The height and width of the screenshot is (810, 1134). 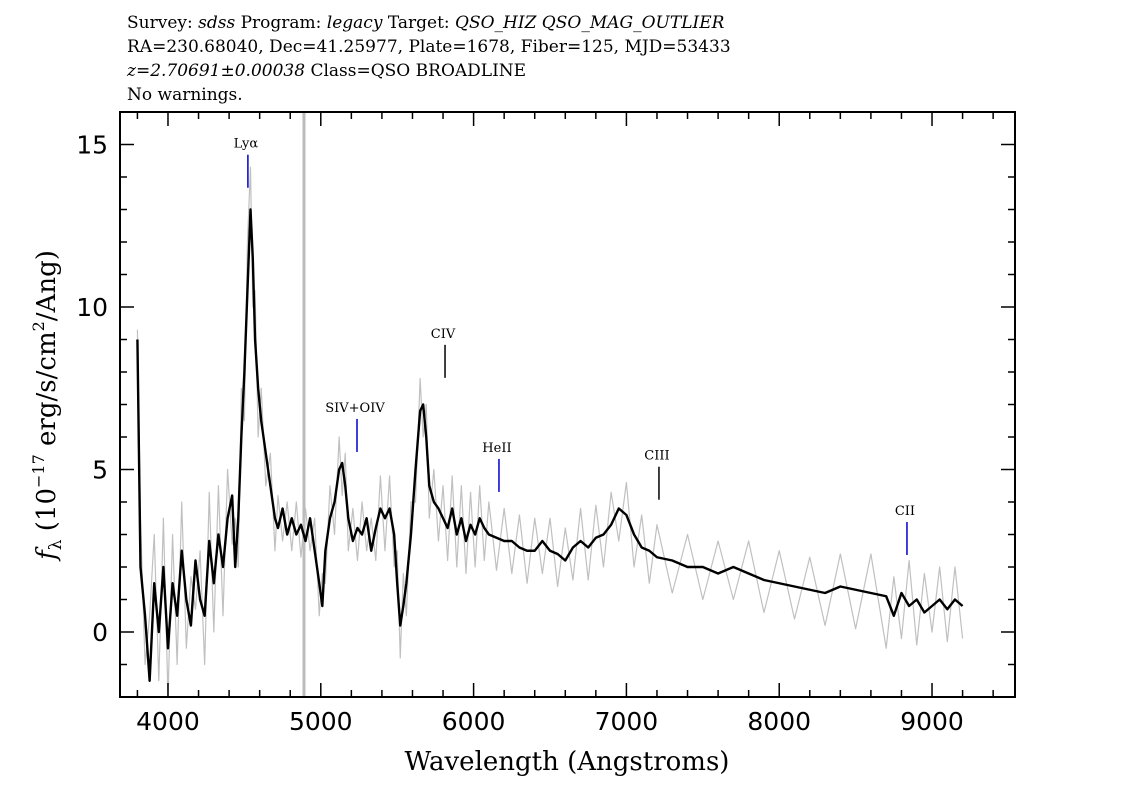 What do you see at coordinates (905, 511) in the screenshot?
I see `line-label: CII` at bounding box center [905, 511].